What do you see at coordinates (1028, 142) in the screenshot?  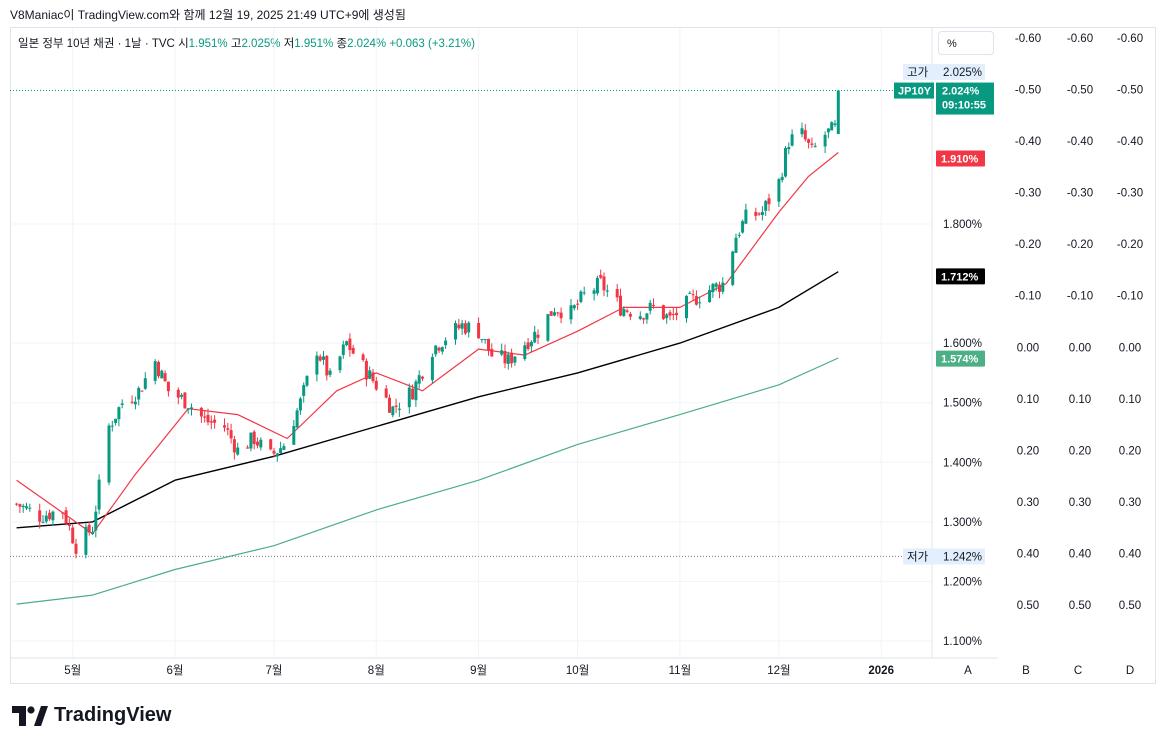 I see `extra-scale-tick: -0.40` at bounding box center [1028, 142].